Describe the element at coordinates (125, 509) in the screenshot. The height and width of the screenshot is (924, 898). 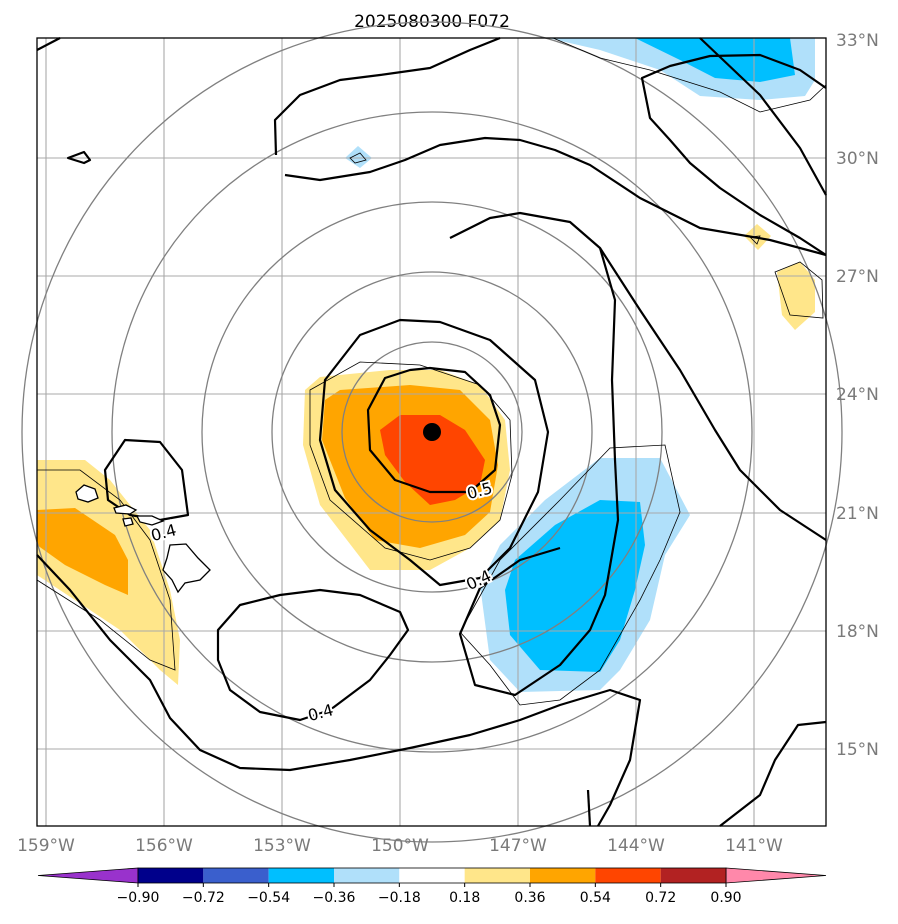
I see `island-oahu` at that location.